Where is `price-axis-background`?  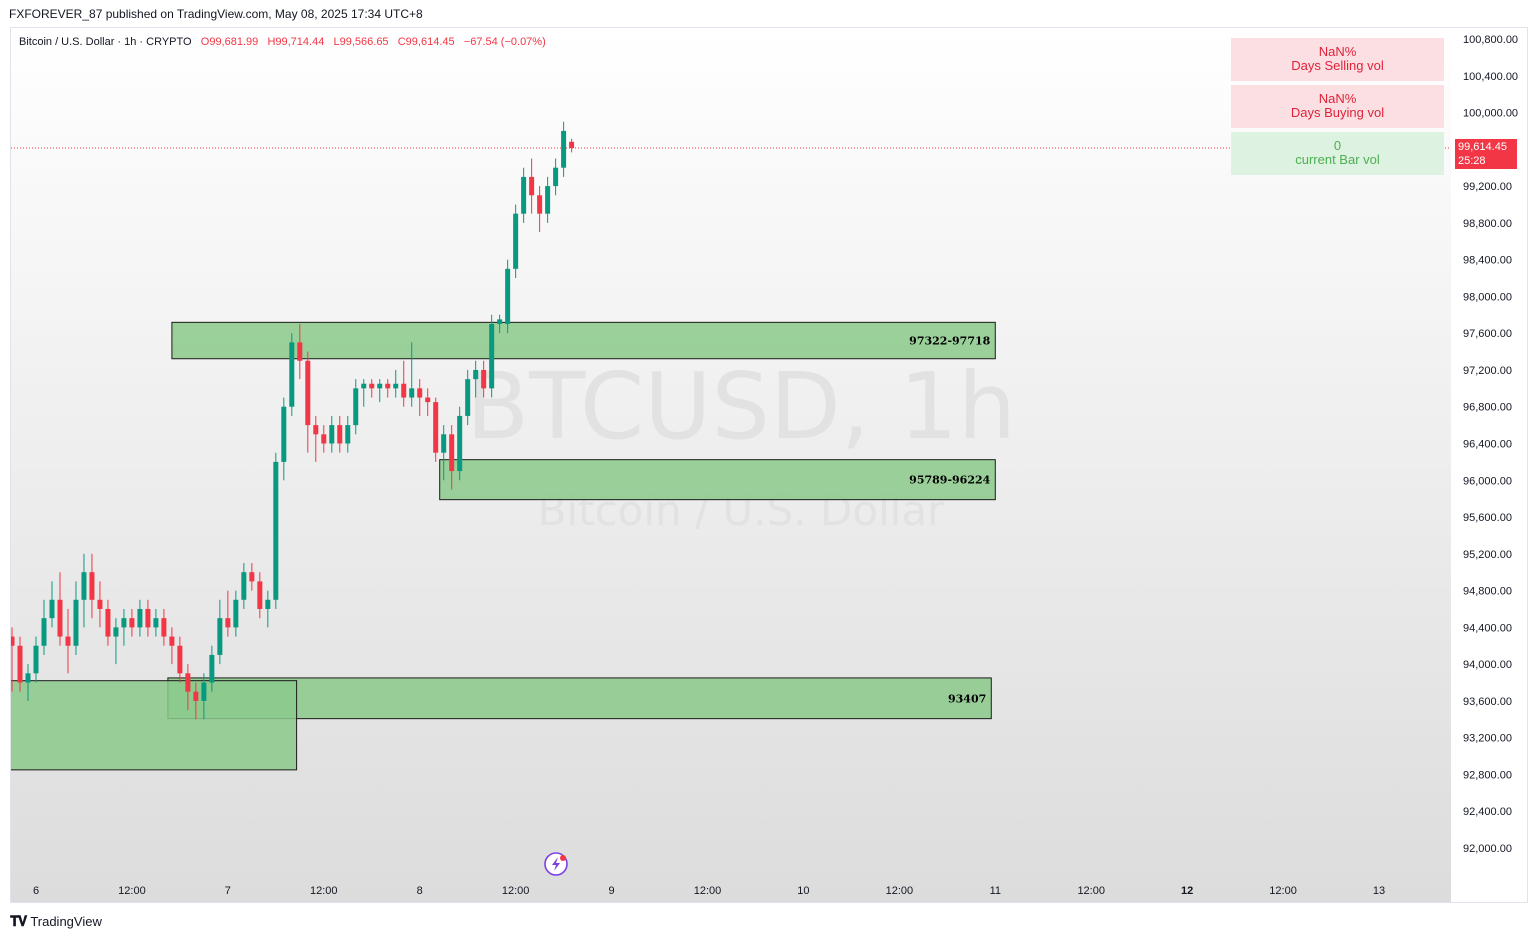 price-axis-background is located at coordinates (1489, 465).